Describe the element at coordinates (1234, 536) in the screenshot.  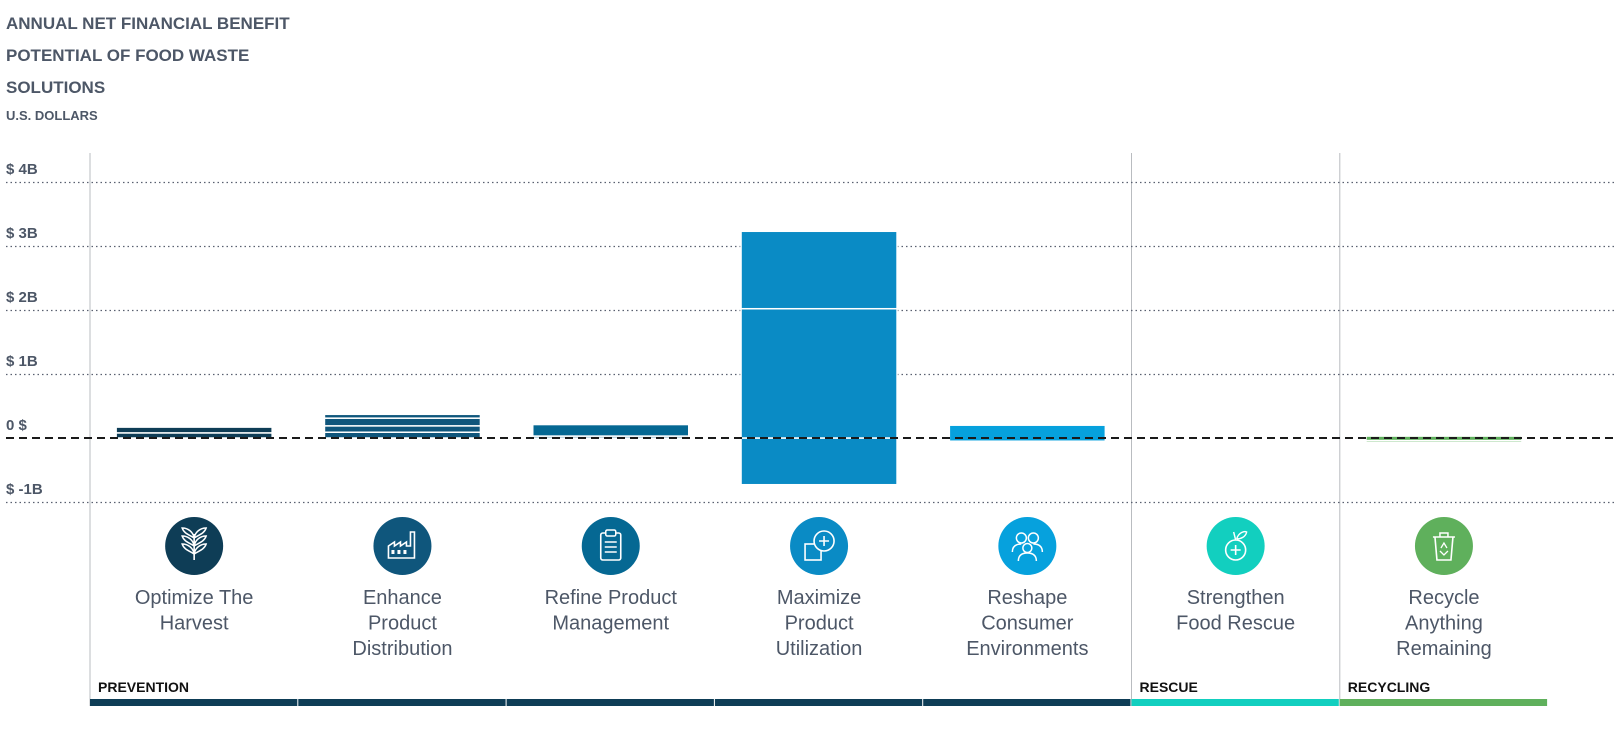
I see `apple-stem` at that location.